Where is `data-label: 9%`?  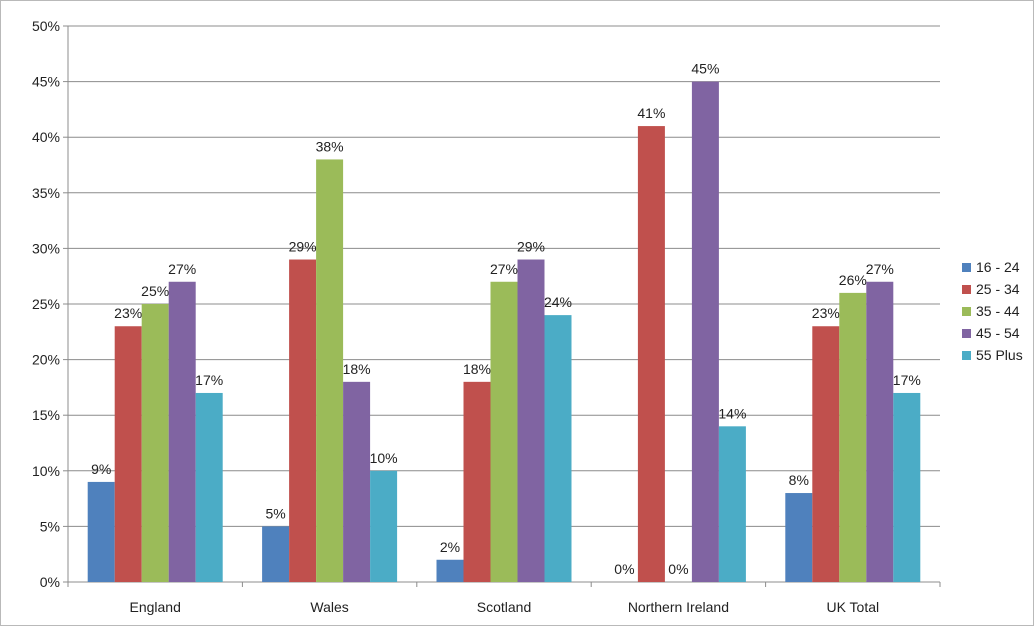
data-label: 9% is located at coordinates (101, 469).